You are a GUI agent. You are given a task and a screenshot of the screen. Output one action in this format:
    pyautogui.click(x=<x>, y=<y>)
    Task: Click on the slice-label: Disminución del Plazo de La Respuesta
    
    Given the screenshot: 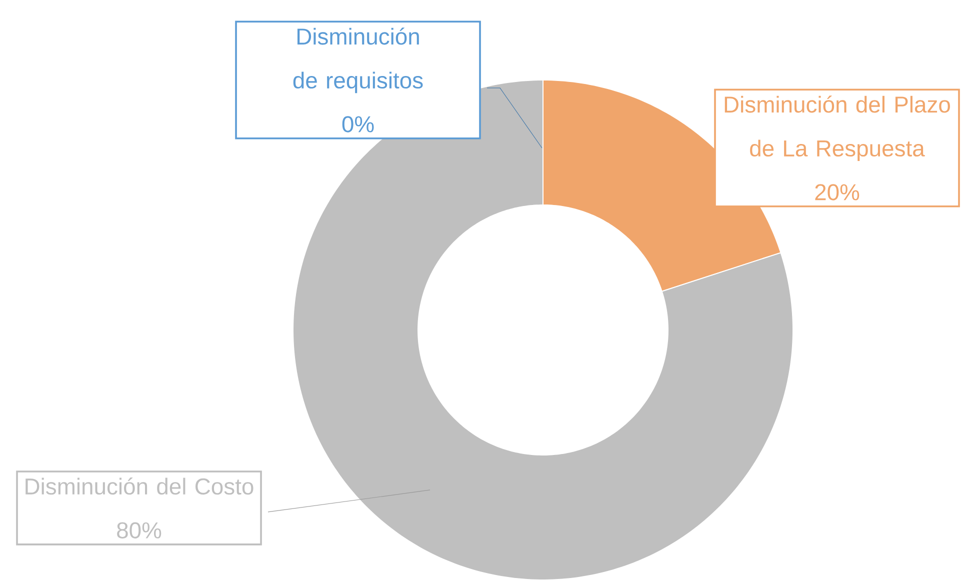 What is the action you would take?
    pyautogui.click(x=837, y=129)
    